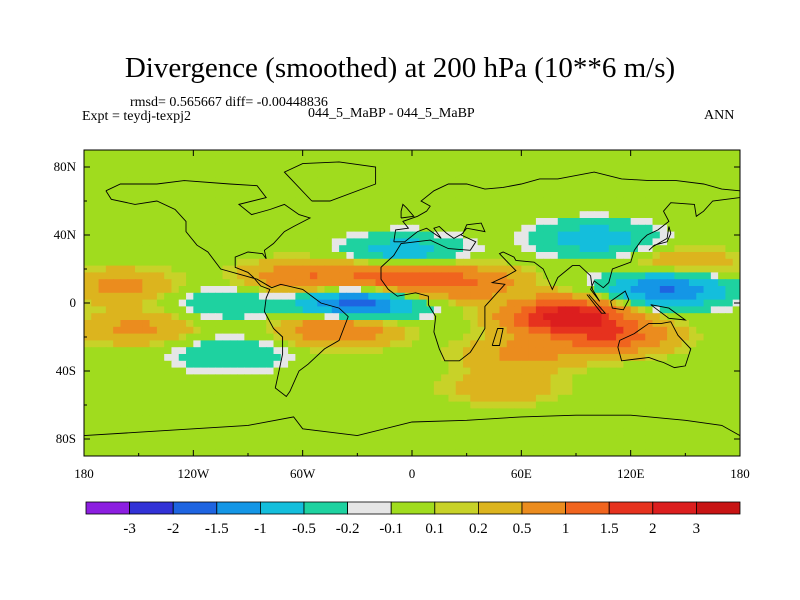 This screenshot has height=600, width=800. What do you see at coordinates (631, 473) in the screenshot?
I see `x-tick-label: 120E` at bounding box center [631, 473].